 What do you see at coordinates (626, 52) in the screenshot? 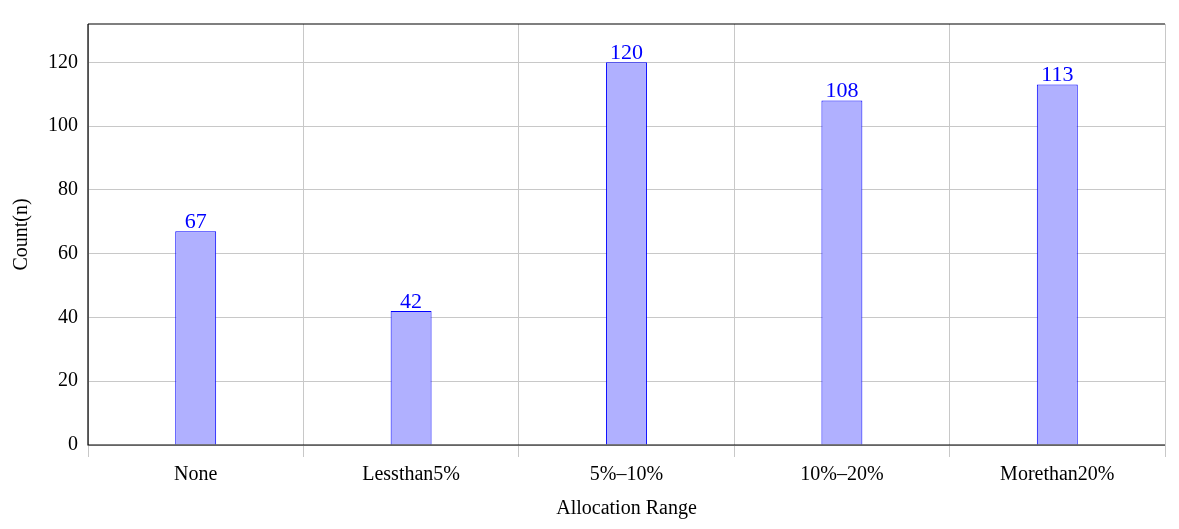
I see `data-label: 120` at bounding box center [626, 52].